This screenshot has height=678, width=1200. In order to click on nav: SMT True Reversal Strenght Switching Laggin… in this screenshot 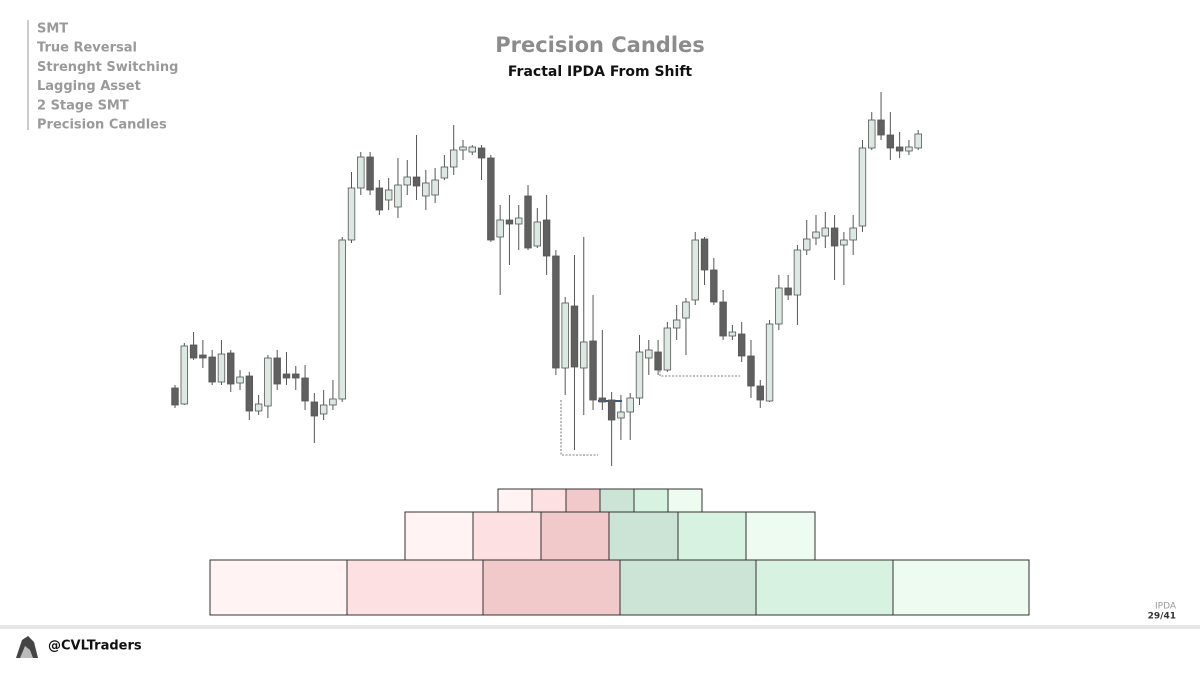, I will do `click(107, 77)`.